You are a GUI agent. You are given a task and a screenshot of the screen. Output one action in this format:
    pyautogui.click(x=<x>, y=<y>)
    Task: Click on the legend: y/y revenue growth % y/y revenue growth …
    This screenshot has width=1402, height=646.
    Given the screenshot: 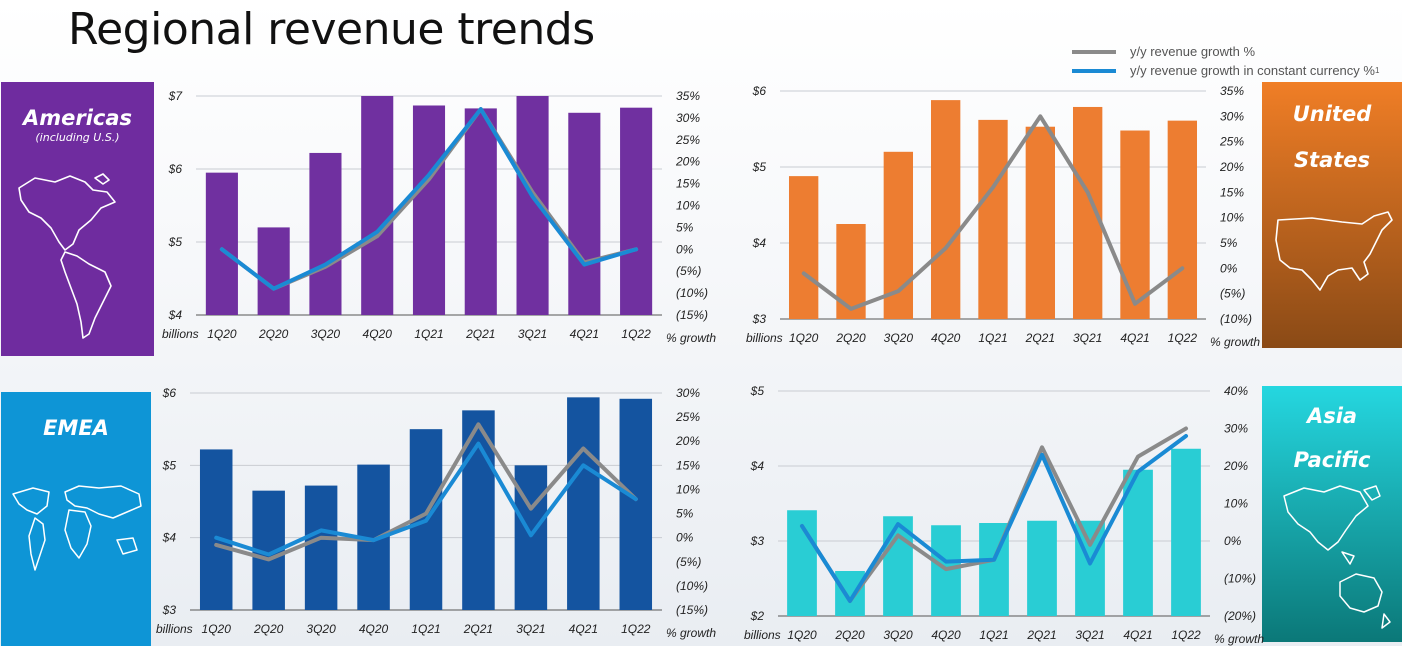 What is the action you would take?
    pyautogui.click(x=1225, y=61)
    